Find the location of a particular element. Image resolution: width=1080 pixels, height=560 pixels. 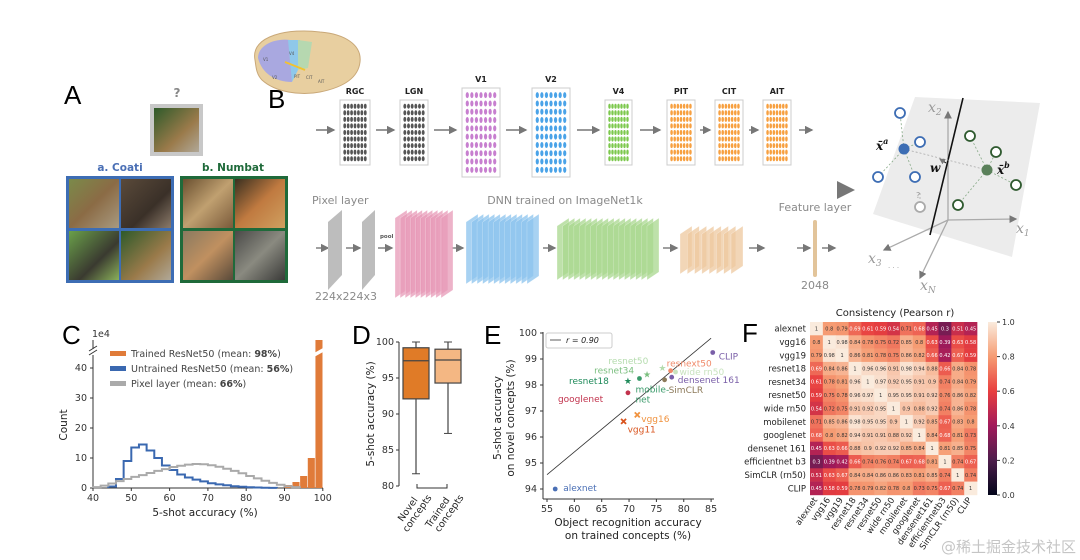

heatmap-cell-value: 1 is located at coordinates (931, 449).